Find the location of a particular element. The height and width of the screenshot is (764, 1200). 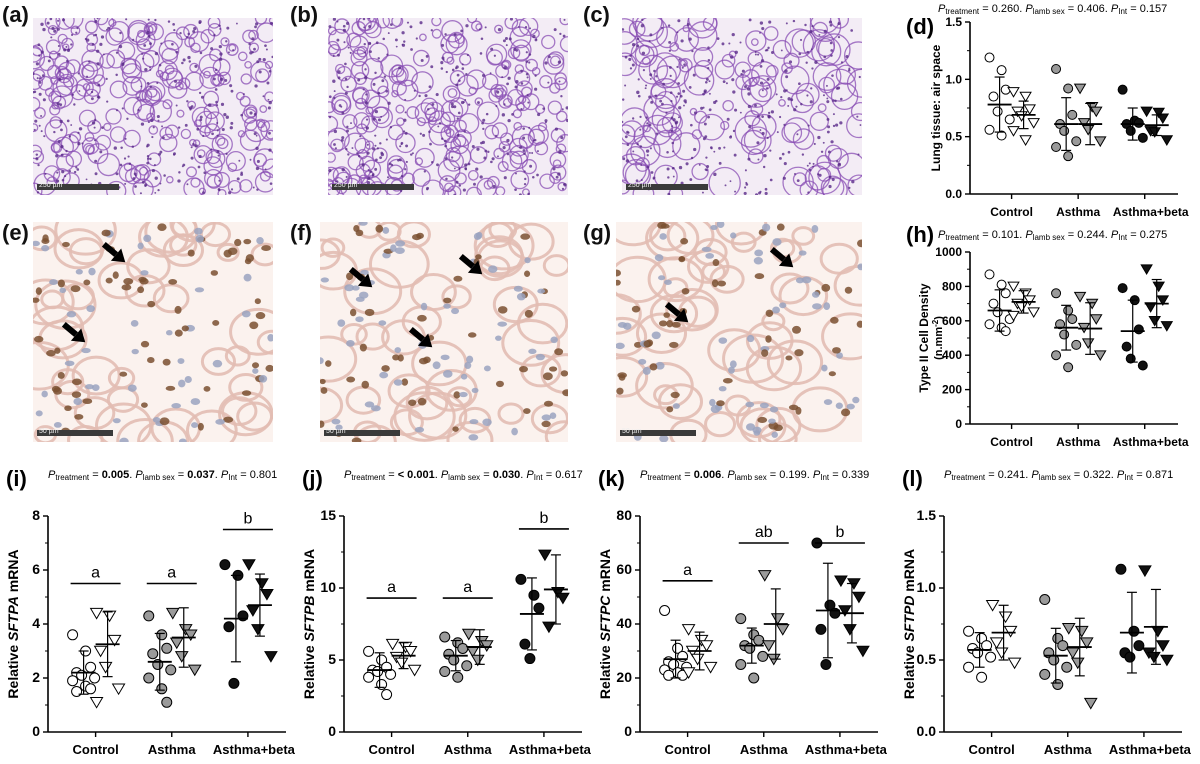

y-tick-label: 0.0 is located at coordinates (953, 194).